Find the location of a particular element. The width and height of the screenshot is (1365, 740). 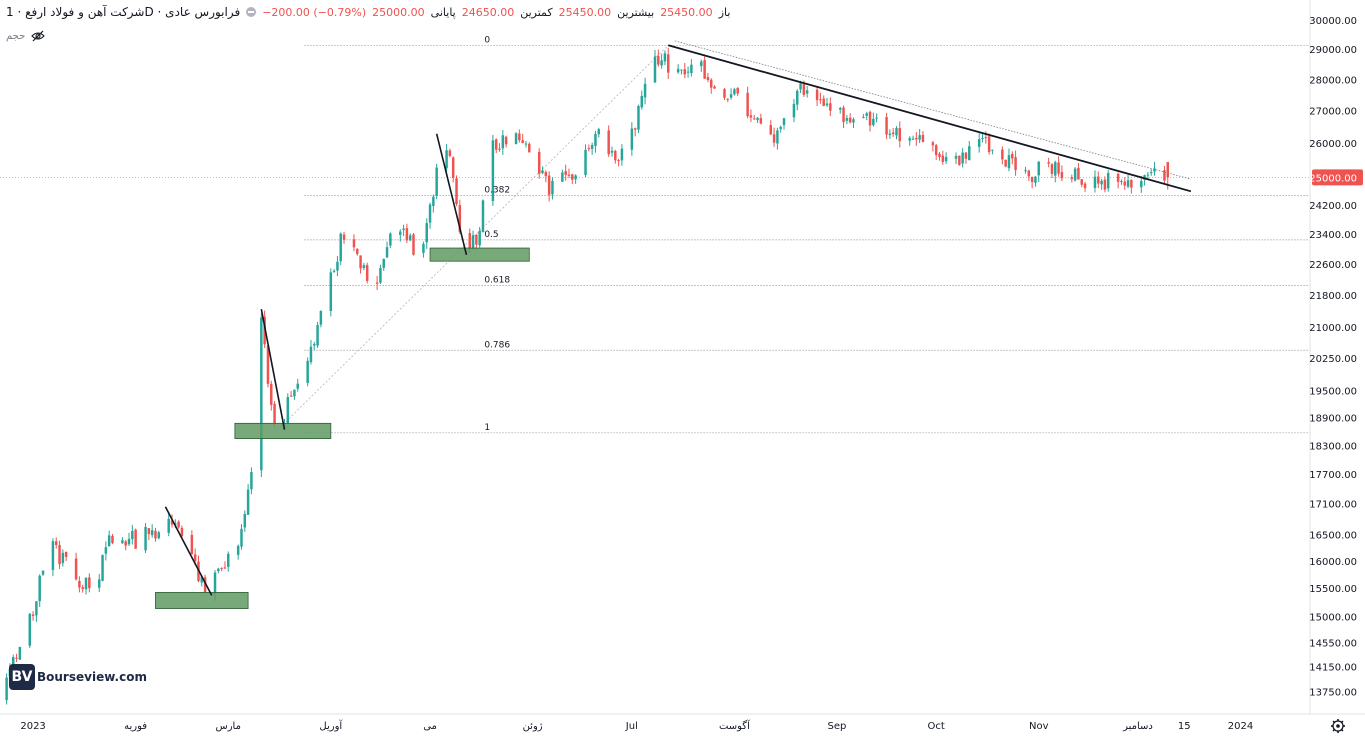

gear-icon-tooth is located at coordinates (1342, 722).